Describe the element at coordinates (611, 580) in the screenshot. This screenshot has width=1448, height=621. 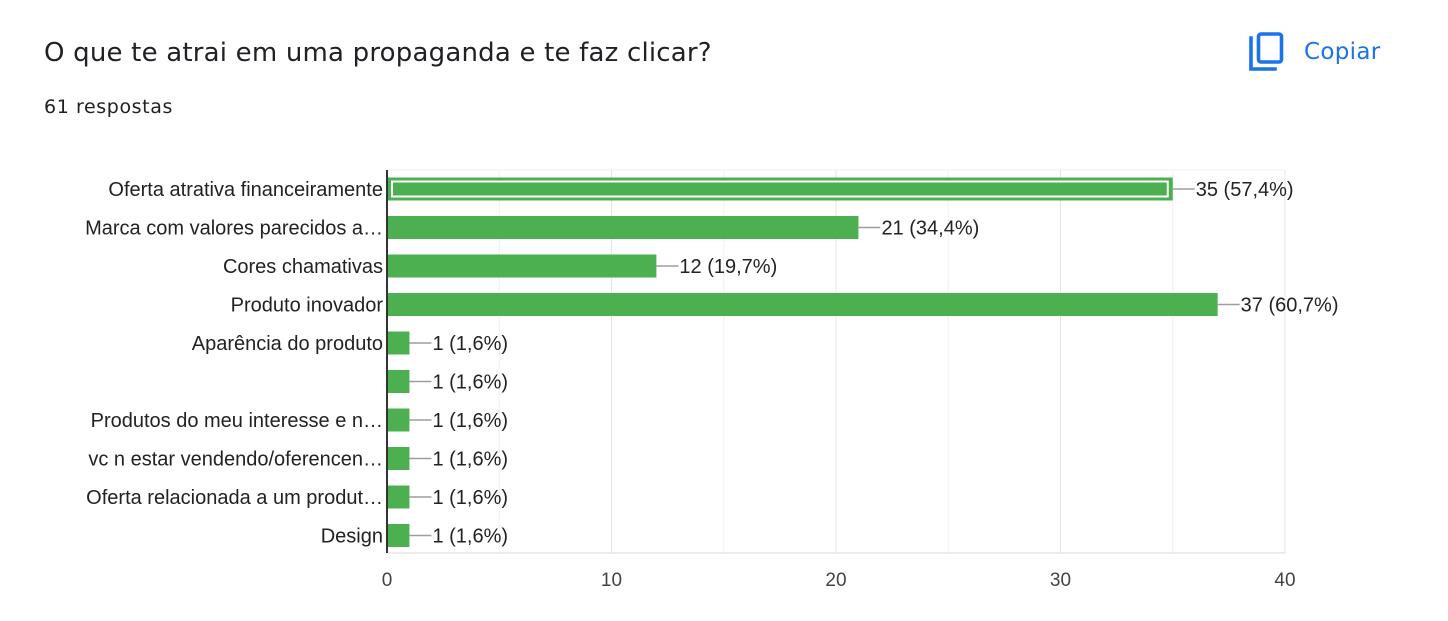
I see `x-tick-label: 10` at that location.